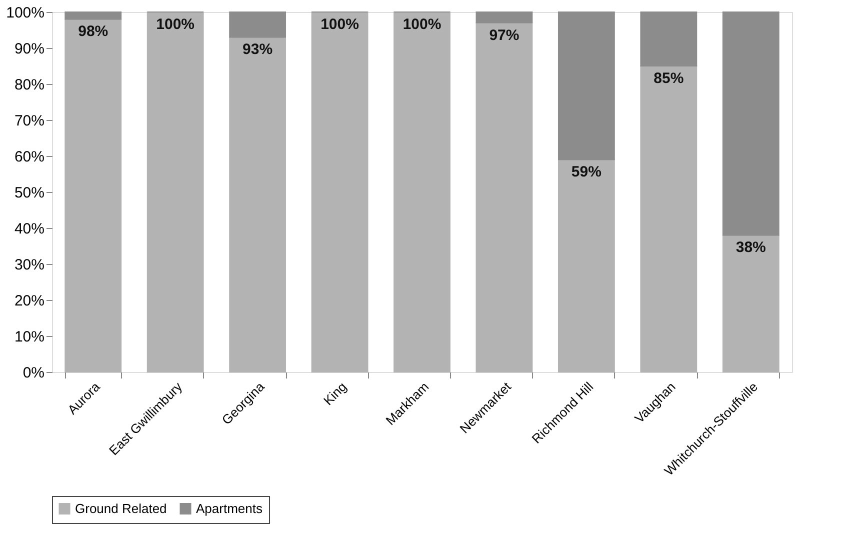 The width and height of the screenshot is (860, 550). I want to click on y-tick-label: 30%, so click(29, 265).